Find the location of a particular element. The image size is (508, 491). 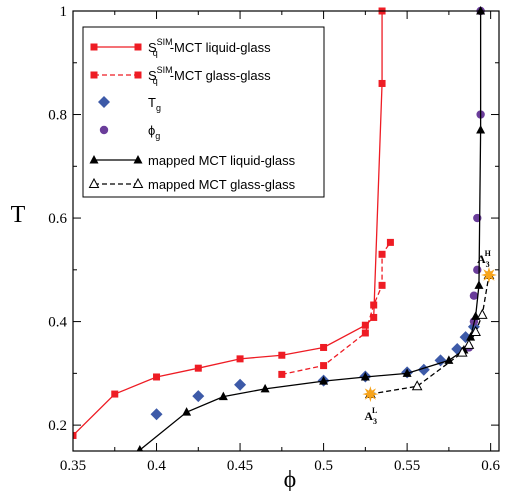

y-tick-label: 0.8 is located at coordinates (57, 116).